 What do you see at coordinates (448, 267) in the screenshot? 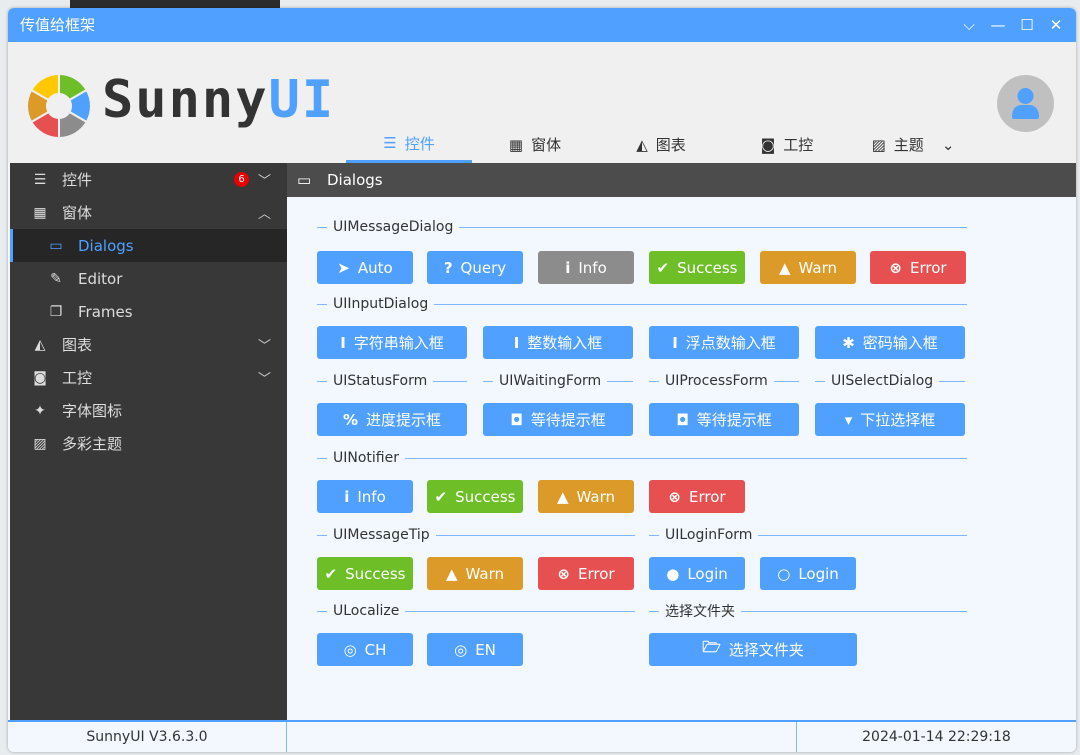
I see `question-icon: ?` at bounding box center [448, 267].